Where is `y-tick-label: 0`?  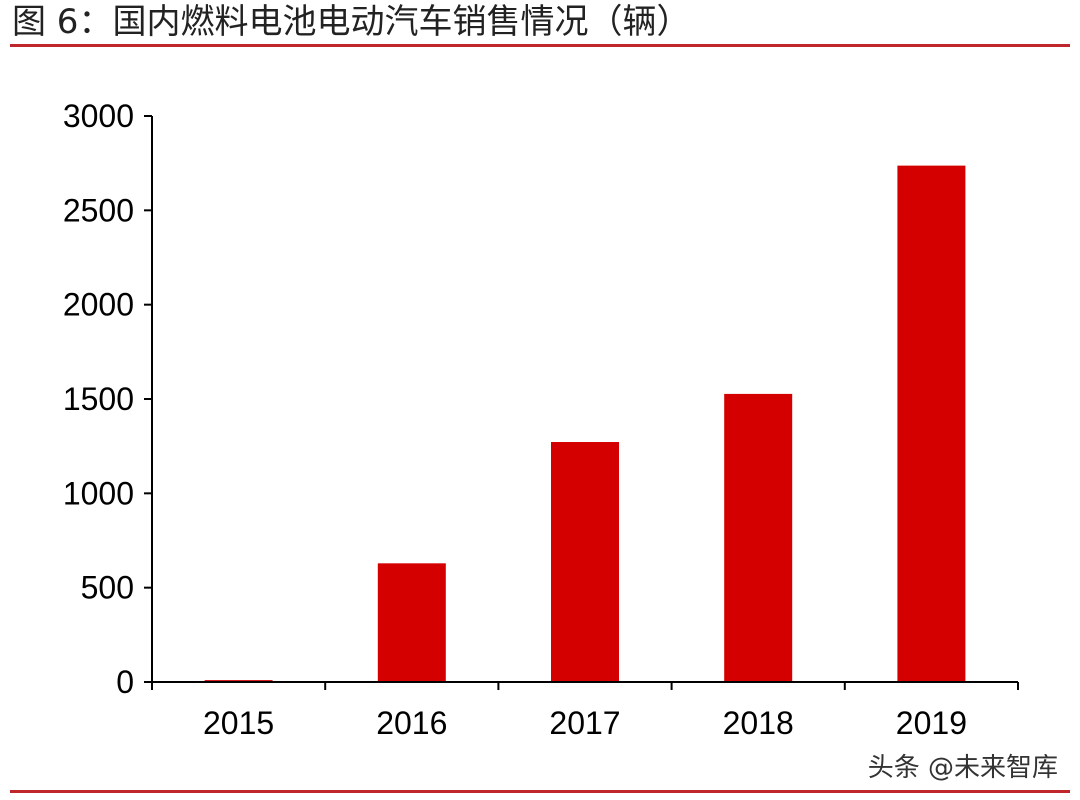
y-tick-label: 0 is located at coordinates (125, 682).